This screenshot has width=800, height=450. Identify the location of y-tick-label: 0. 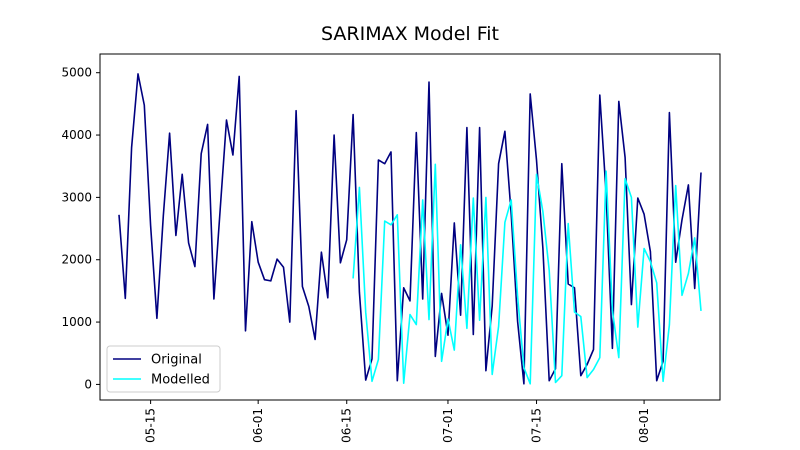
(88, 384).